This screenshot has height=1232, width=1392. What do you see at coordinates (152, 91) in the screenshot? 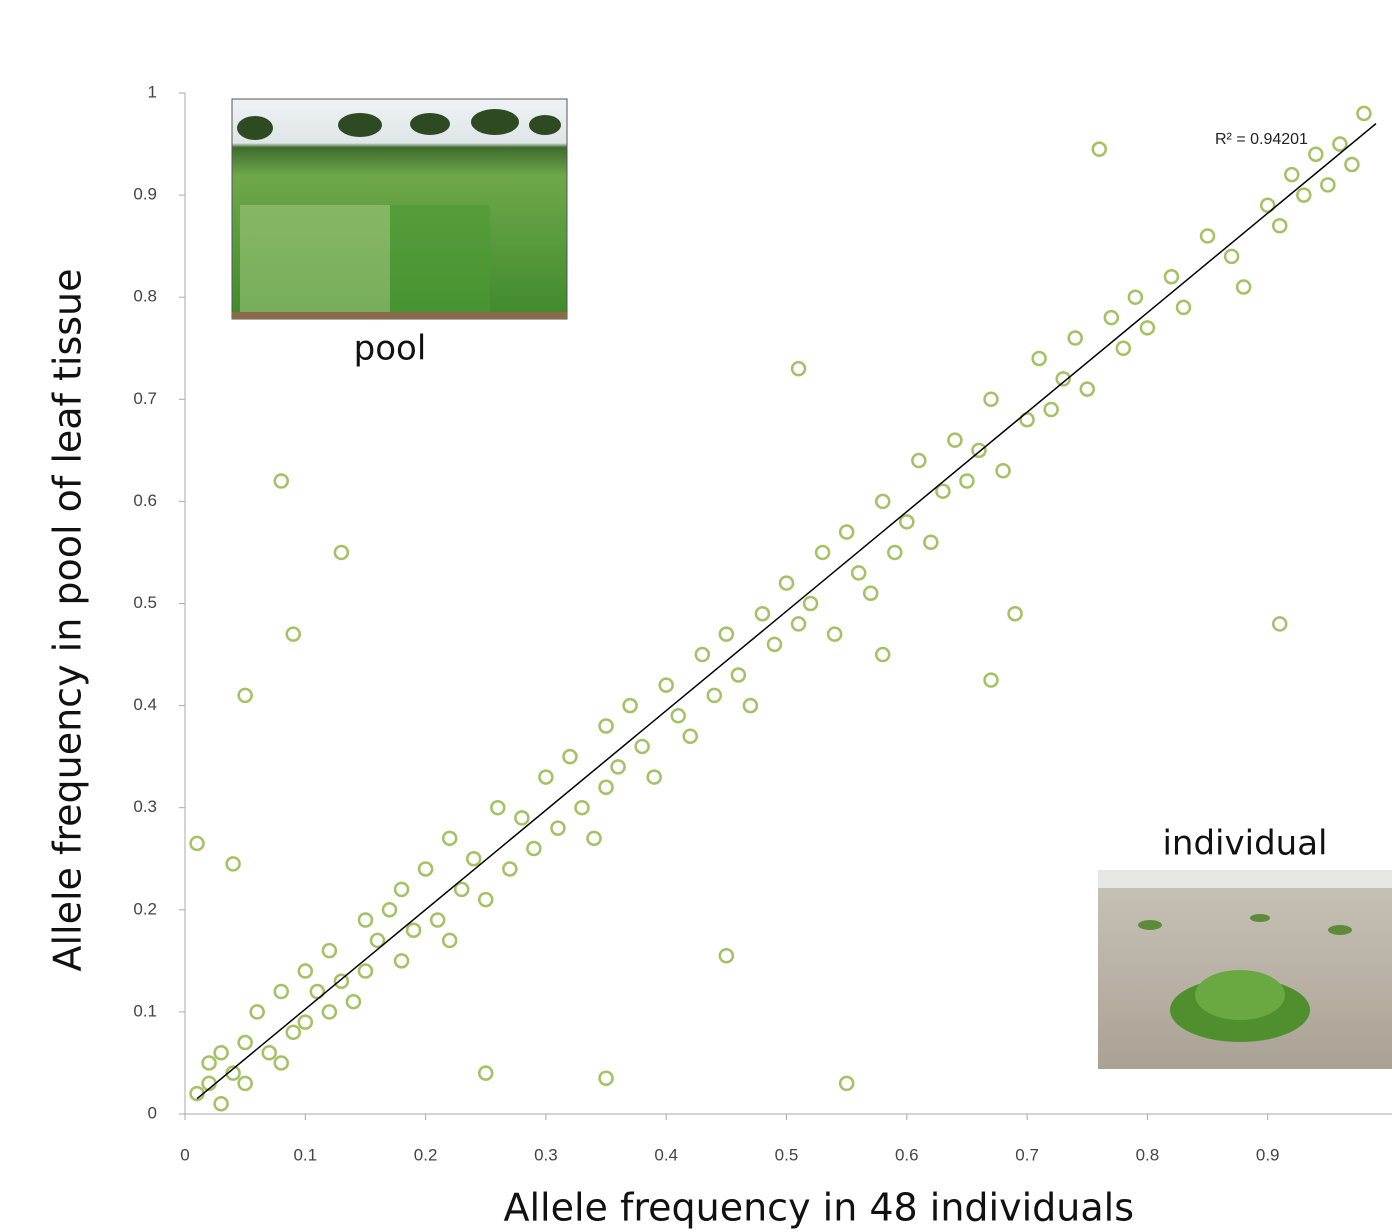
I see `y-tick-label: 1` at bounding box center [152, 91].